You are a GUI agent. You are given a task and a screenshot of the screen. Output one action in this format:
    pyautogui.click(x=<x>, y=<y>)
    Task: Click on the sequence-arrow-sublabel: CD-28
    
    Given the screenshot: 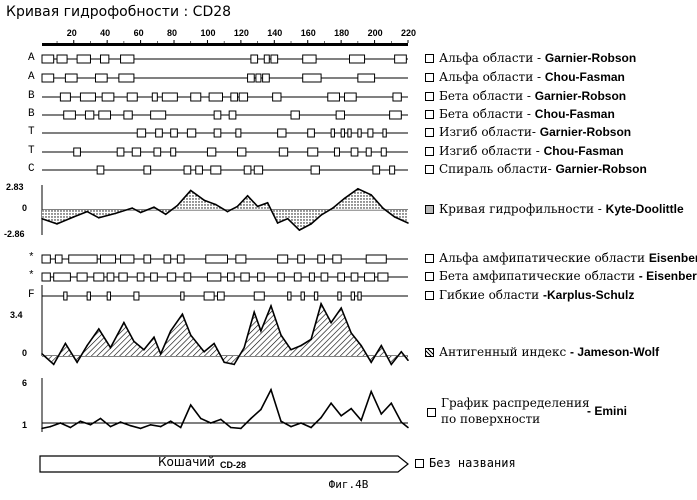 What is the action you would take?
    pyautogui.click(x=233, y=465)
    